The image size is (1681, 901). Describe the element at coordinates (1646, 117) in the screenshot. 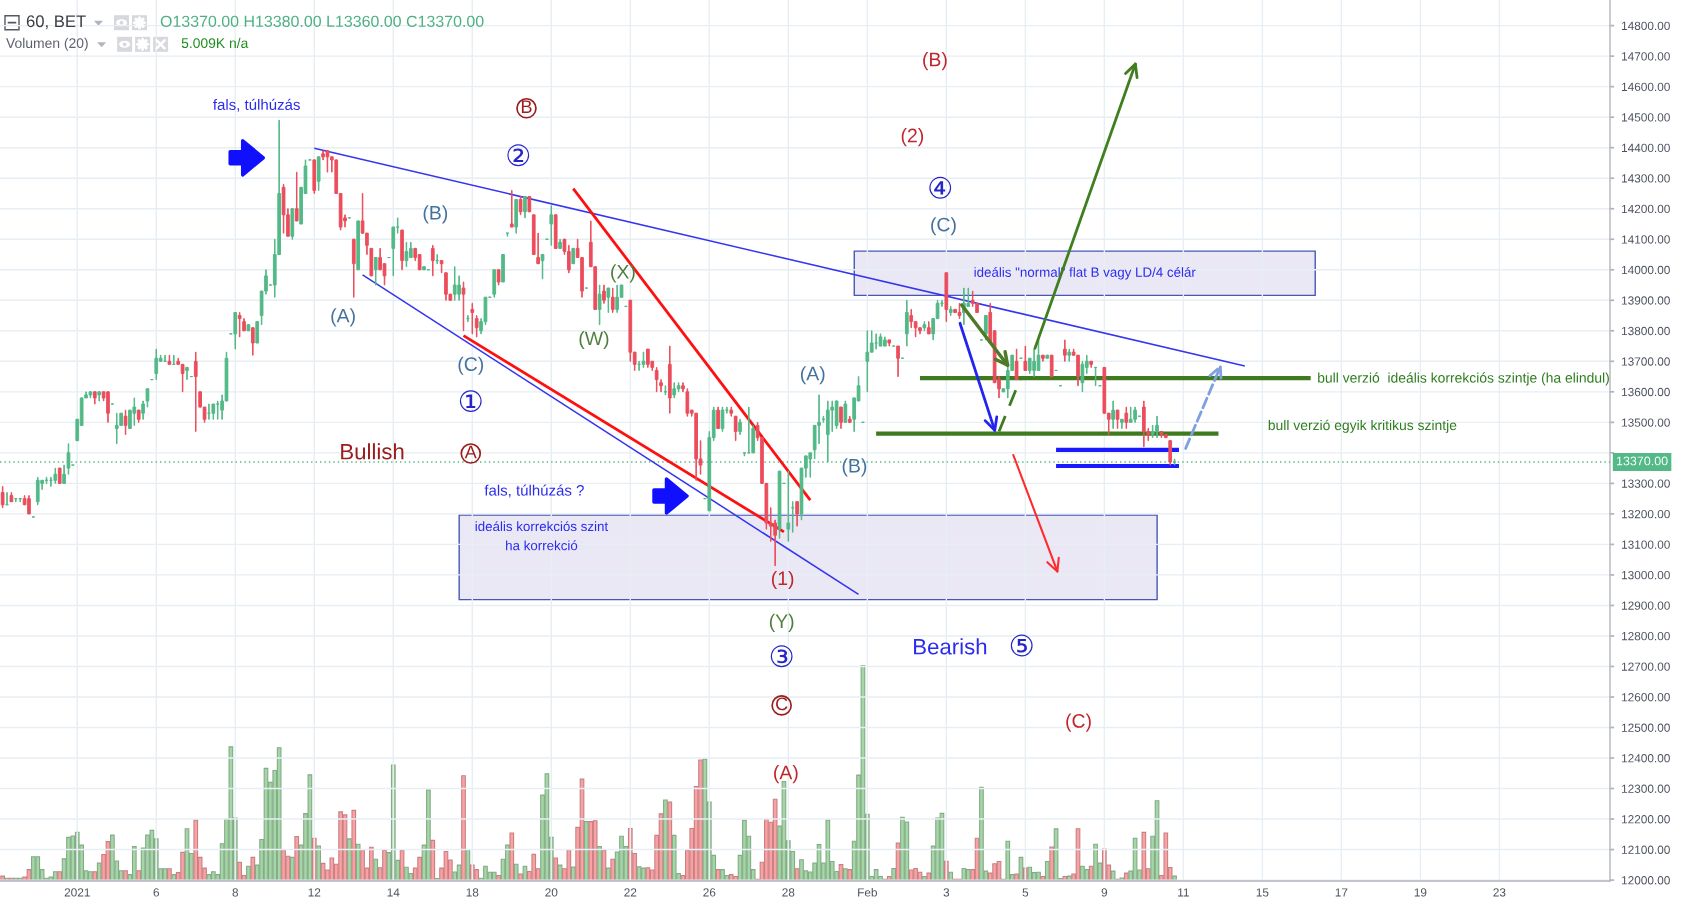

I see `y-tick-label: 14500.00` at that location.